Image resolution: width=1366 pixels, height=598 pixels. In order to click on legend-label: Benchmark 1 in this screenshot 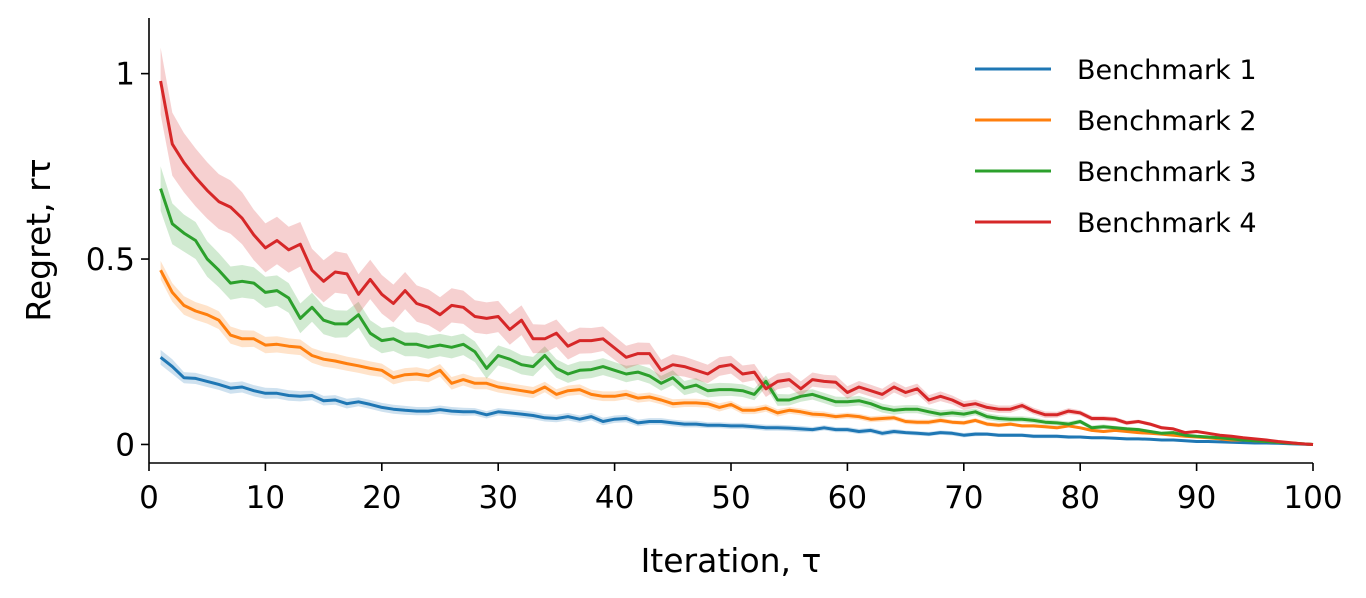, I will do `click(1167, 70)`.